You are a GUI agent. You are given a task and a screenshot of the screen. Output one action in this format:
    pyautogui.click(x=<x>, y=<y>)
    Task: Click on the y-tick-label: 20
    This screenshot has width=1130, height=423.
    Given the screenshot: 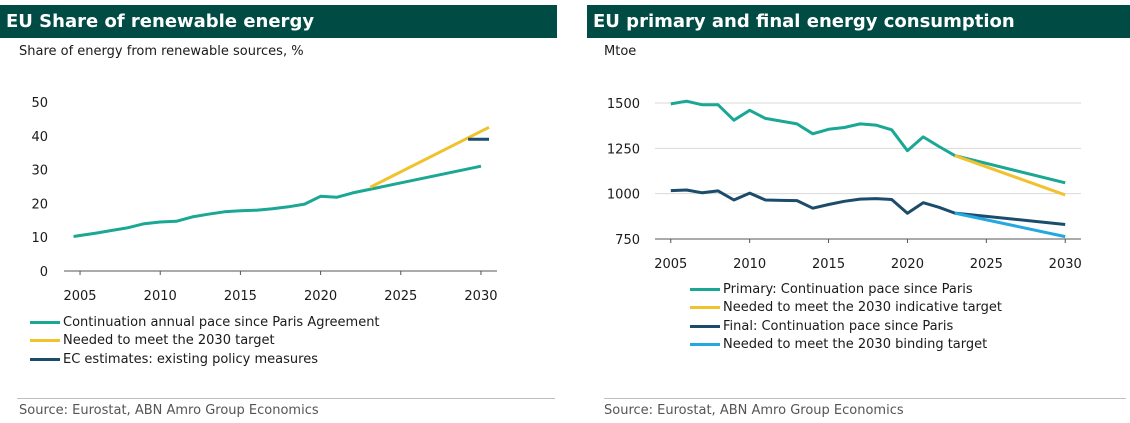 What is the action you would take?
    pyautogui.click(x=39, y=204)
    